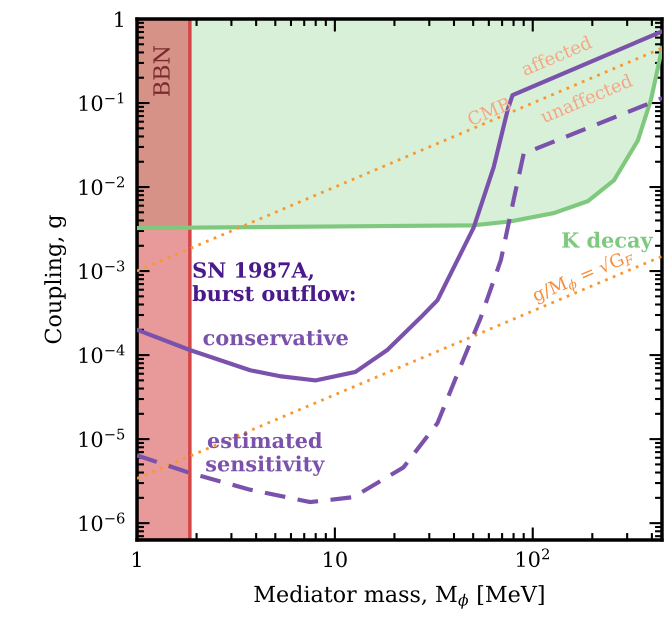  I want to click on x-tick-label: 1, so click(136, 559).